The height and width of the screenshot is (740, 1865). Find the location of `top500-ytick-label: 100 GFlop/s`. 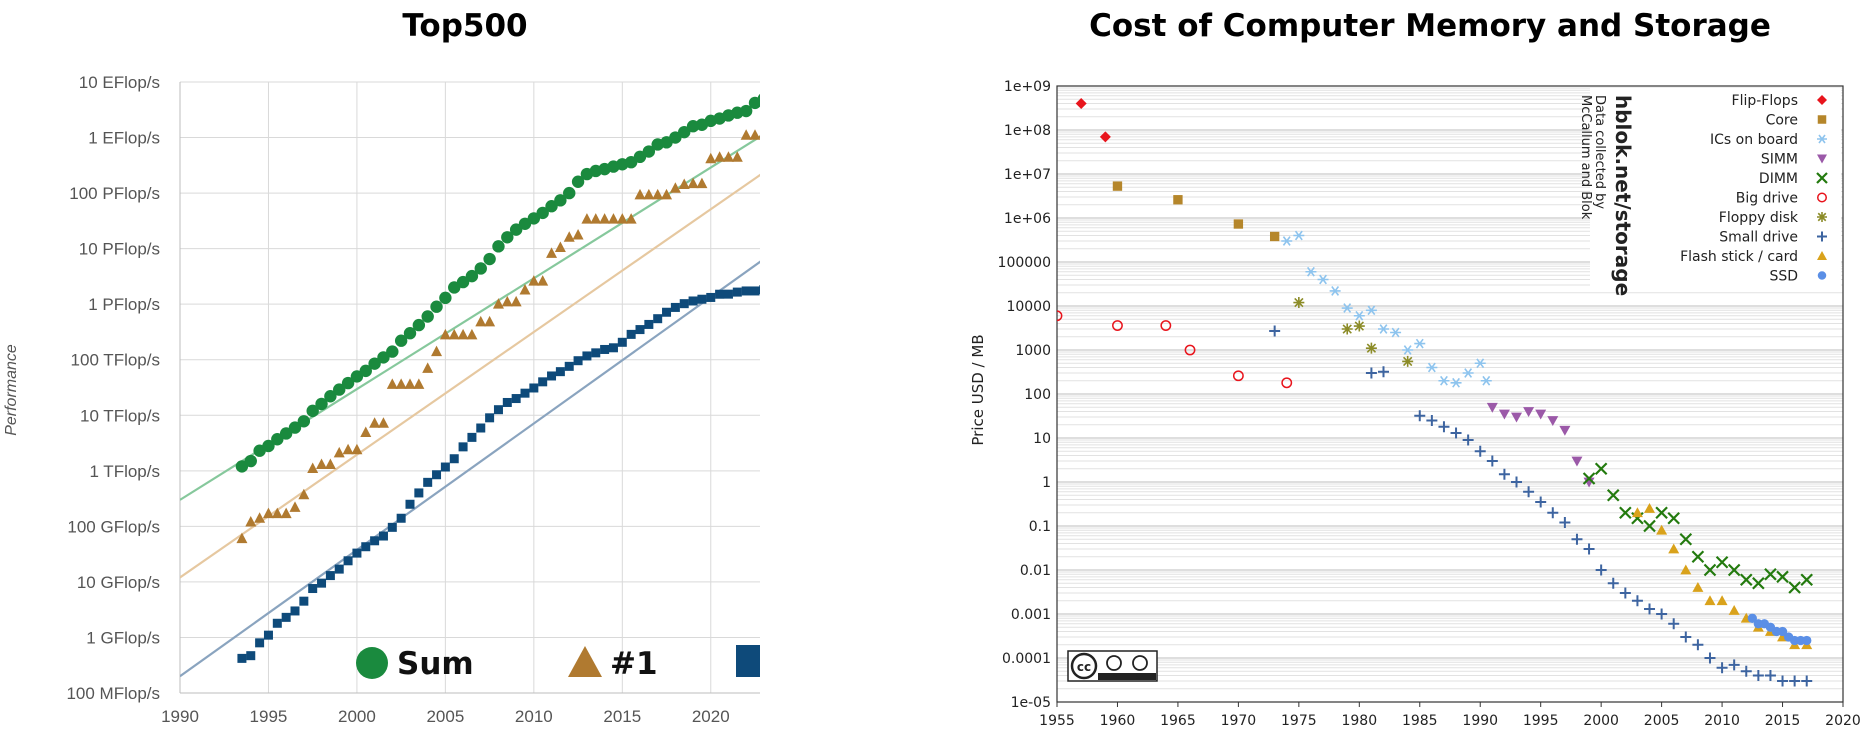

top500-ytick-label: 100 GFlop/s is located at coordinates (113, 526).